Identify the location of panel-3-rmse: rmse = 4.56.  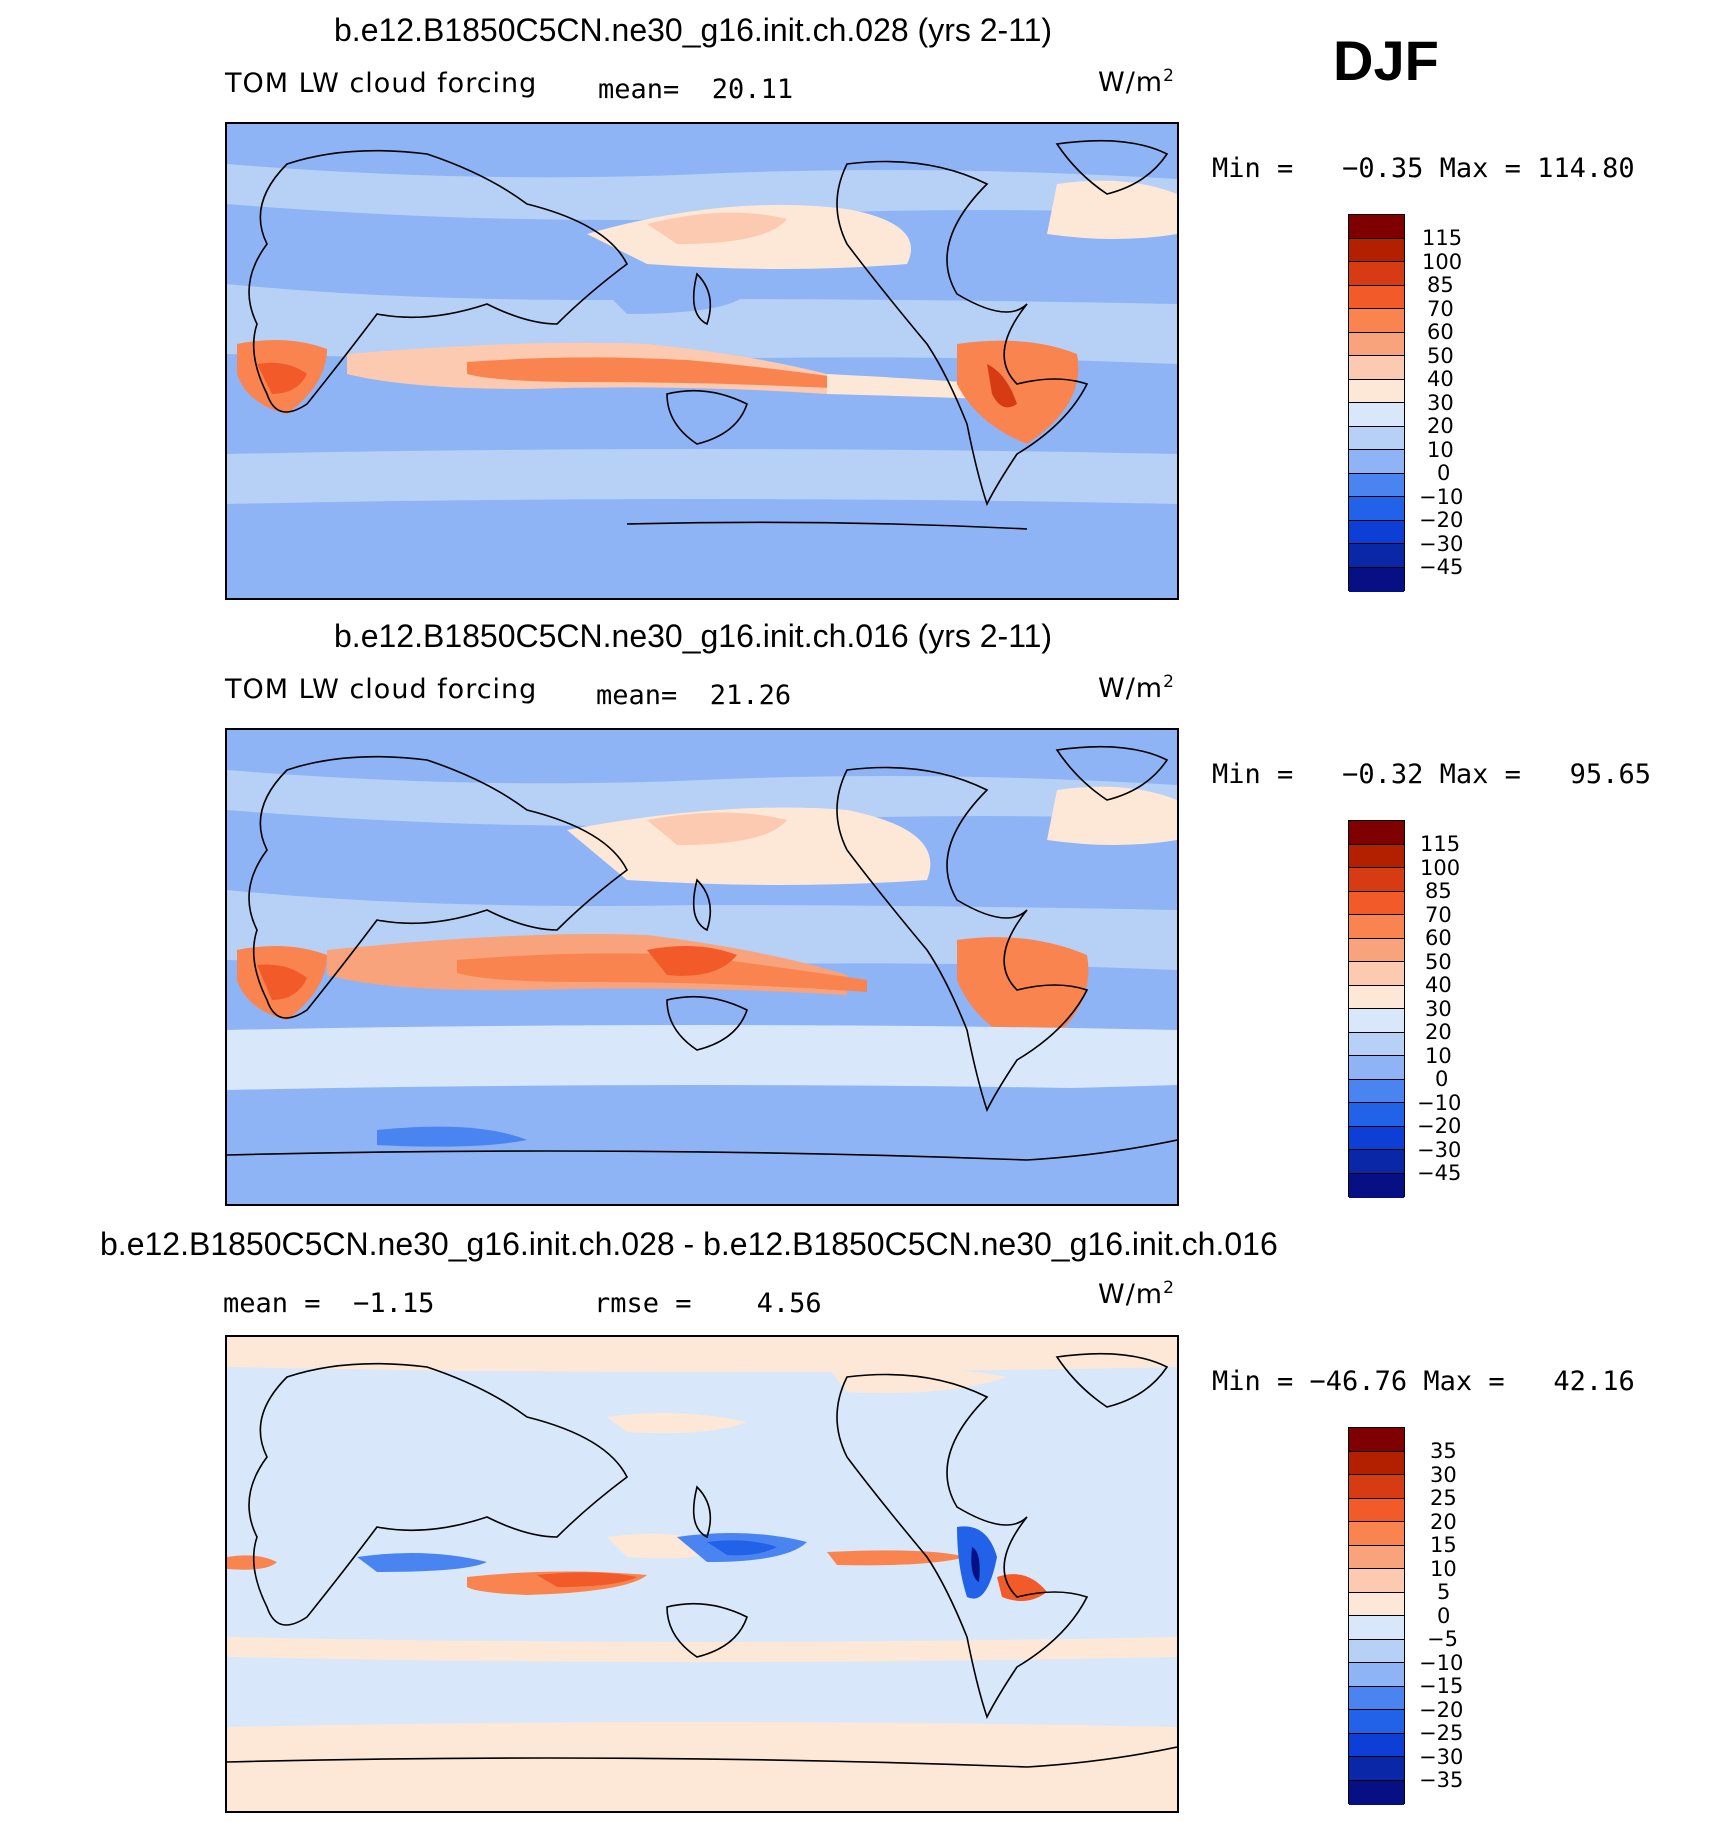
(708, 1303).